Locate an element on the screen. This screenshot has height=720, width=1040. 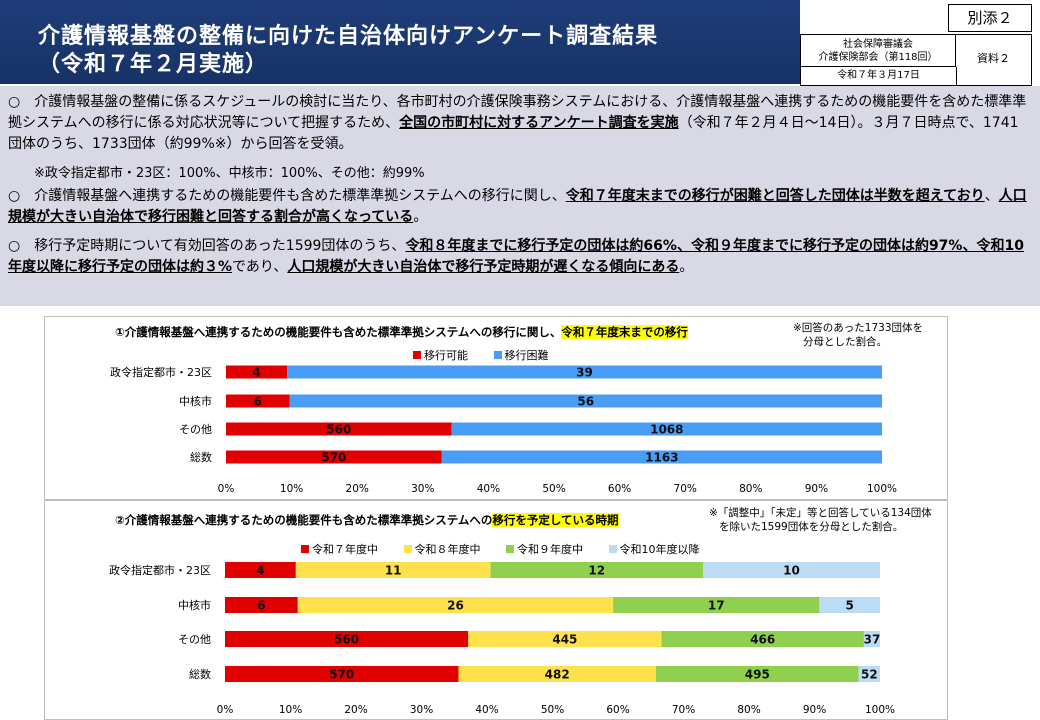
data-label: 1163 is located at coordinates (661, 458).